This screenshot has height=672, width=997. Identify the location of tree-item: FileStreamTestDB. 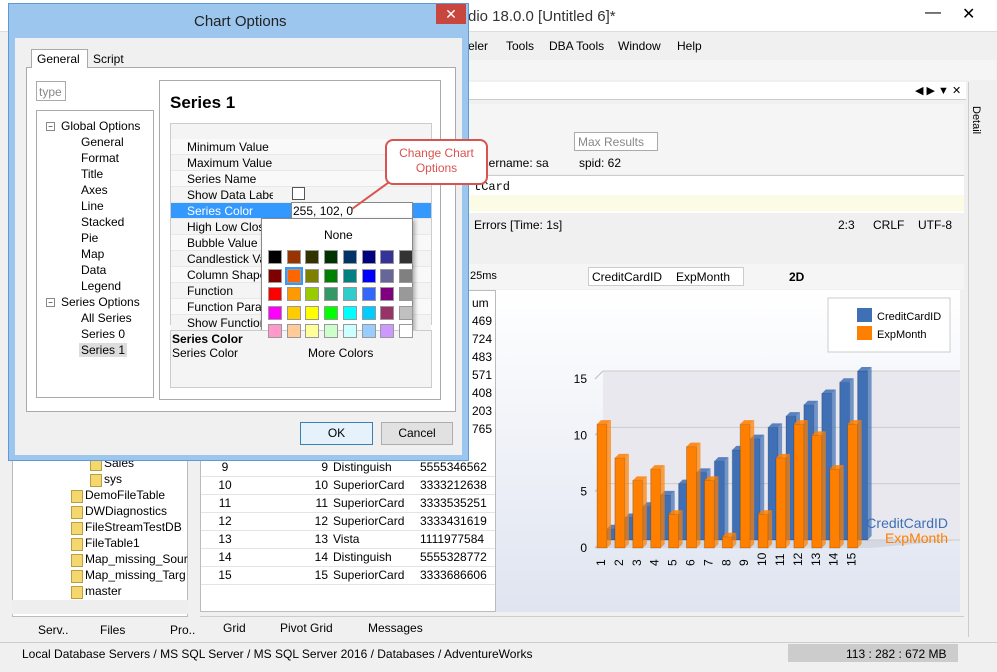
(133, 527).